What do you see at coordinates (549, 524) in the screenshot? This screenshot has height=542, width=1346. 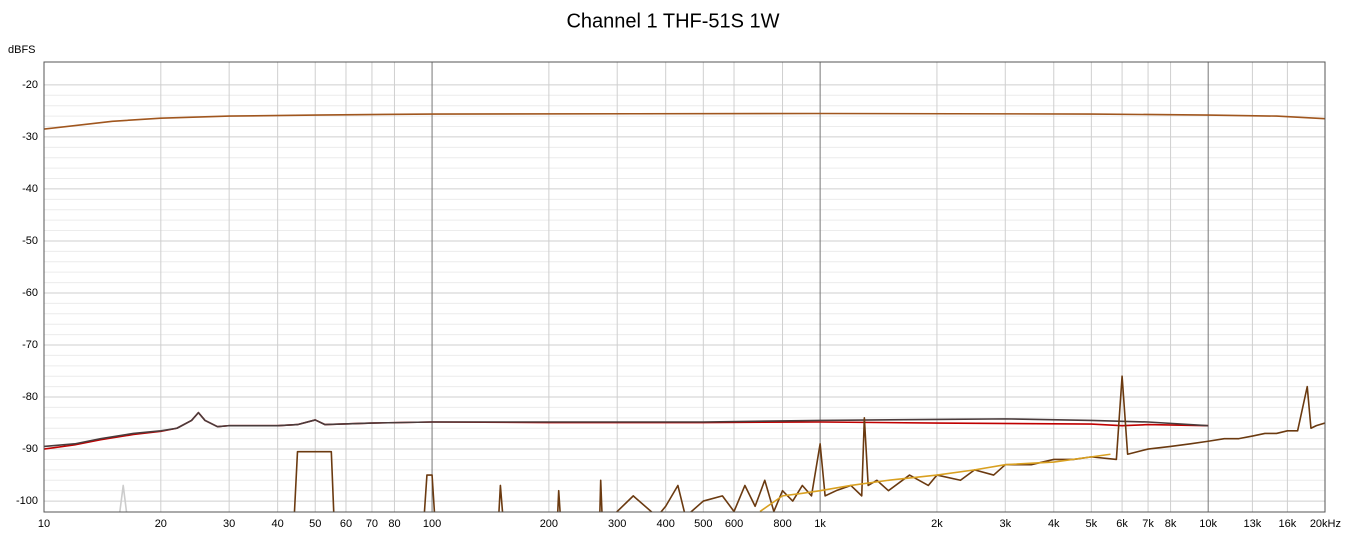 I see `x-tick-label: 200` at bounding box center [549, 524].